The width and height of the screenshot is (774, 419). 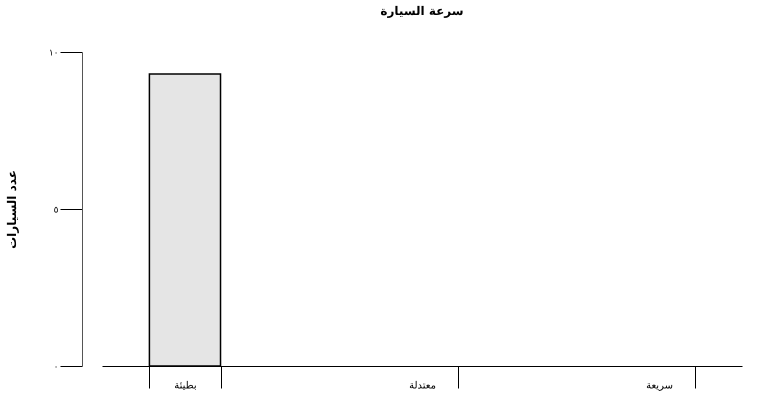 What do you see at coordinates (422, 11) in the screenshot?
I see `chart-title: سرعة السيارة` at bounding box center [422, 11].